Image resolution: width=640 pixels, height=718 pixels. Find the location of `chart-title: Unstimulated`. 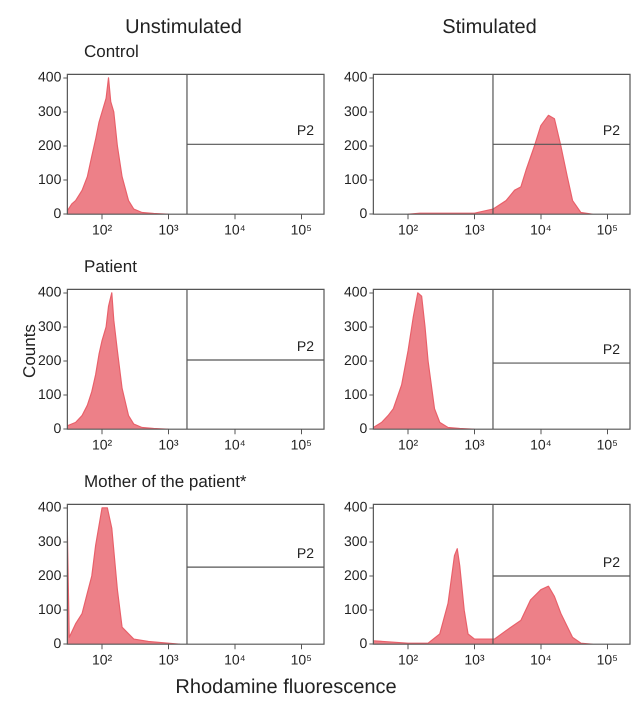

chart-title: Unstimulated is located at coordinates (183, 28).